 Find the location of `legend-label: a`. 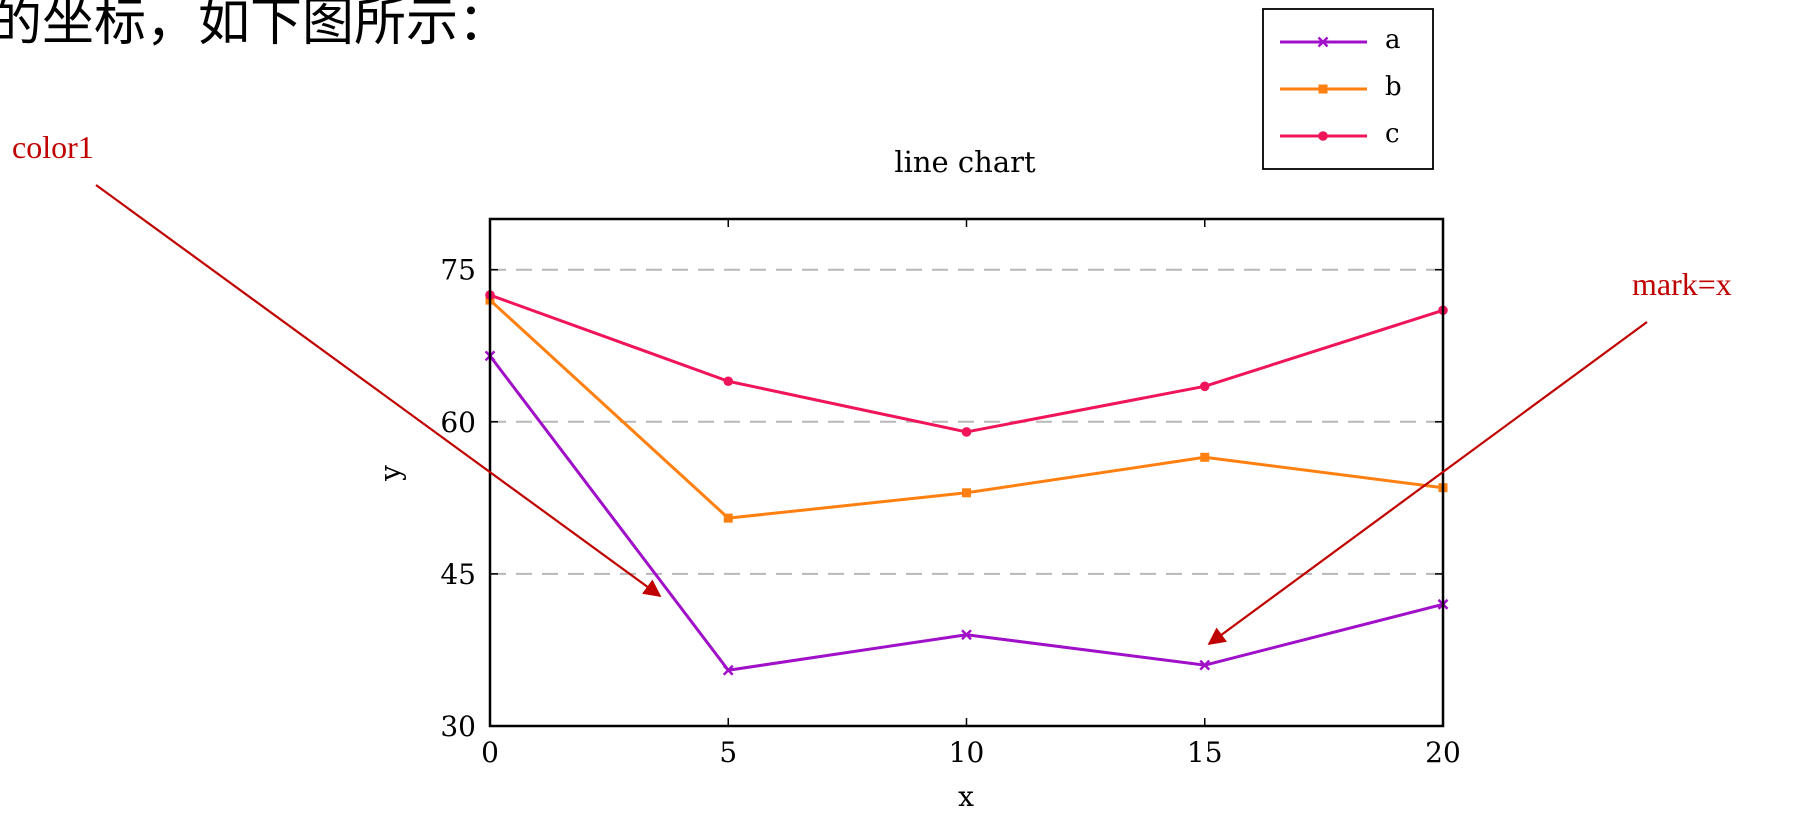

legend-label: a is located at coordinates (1393, 40).